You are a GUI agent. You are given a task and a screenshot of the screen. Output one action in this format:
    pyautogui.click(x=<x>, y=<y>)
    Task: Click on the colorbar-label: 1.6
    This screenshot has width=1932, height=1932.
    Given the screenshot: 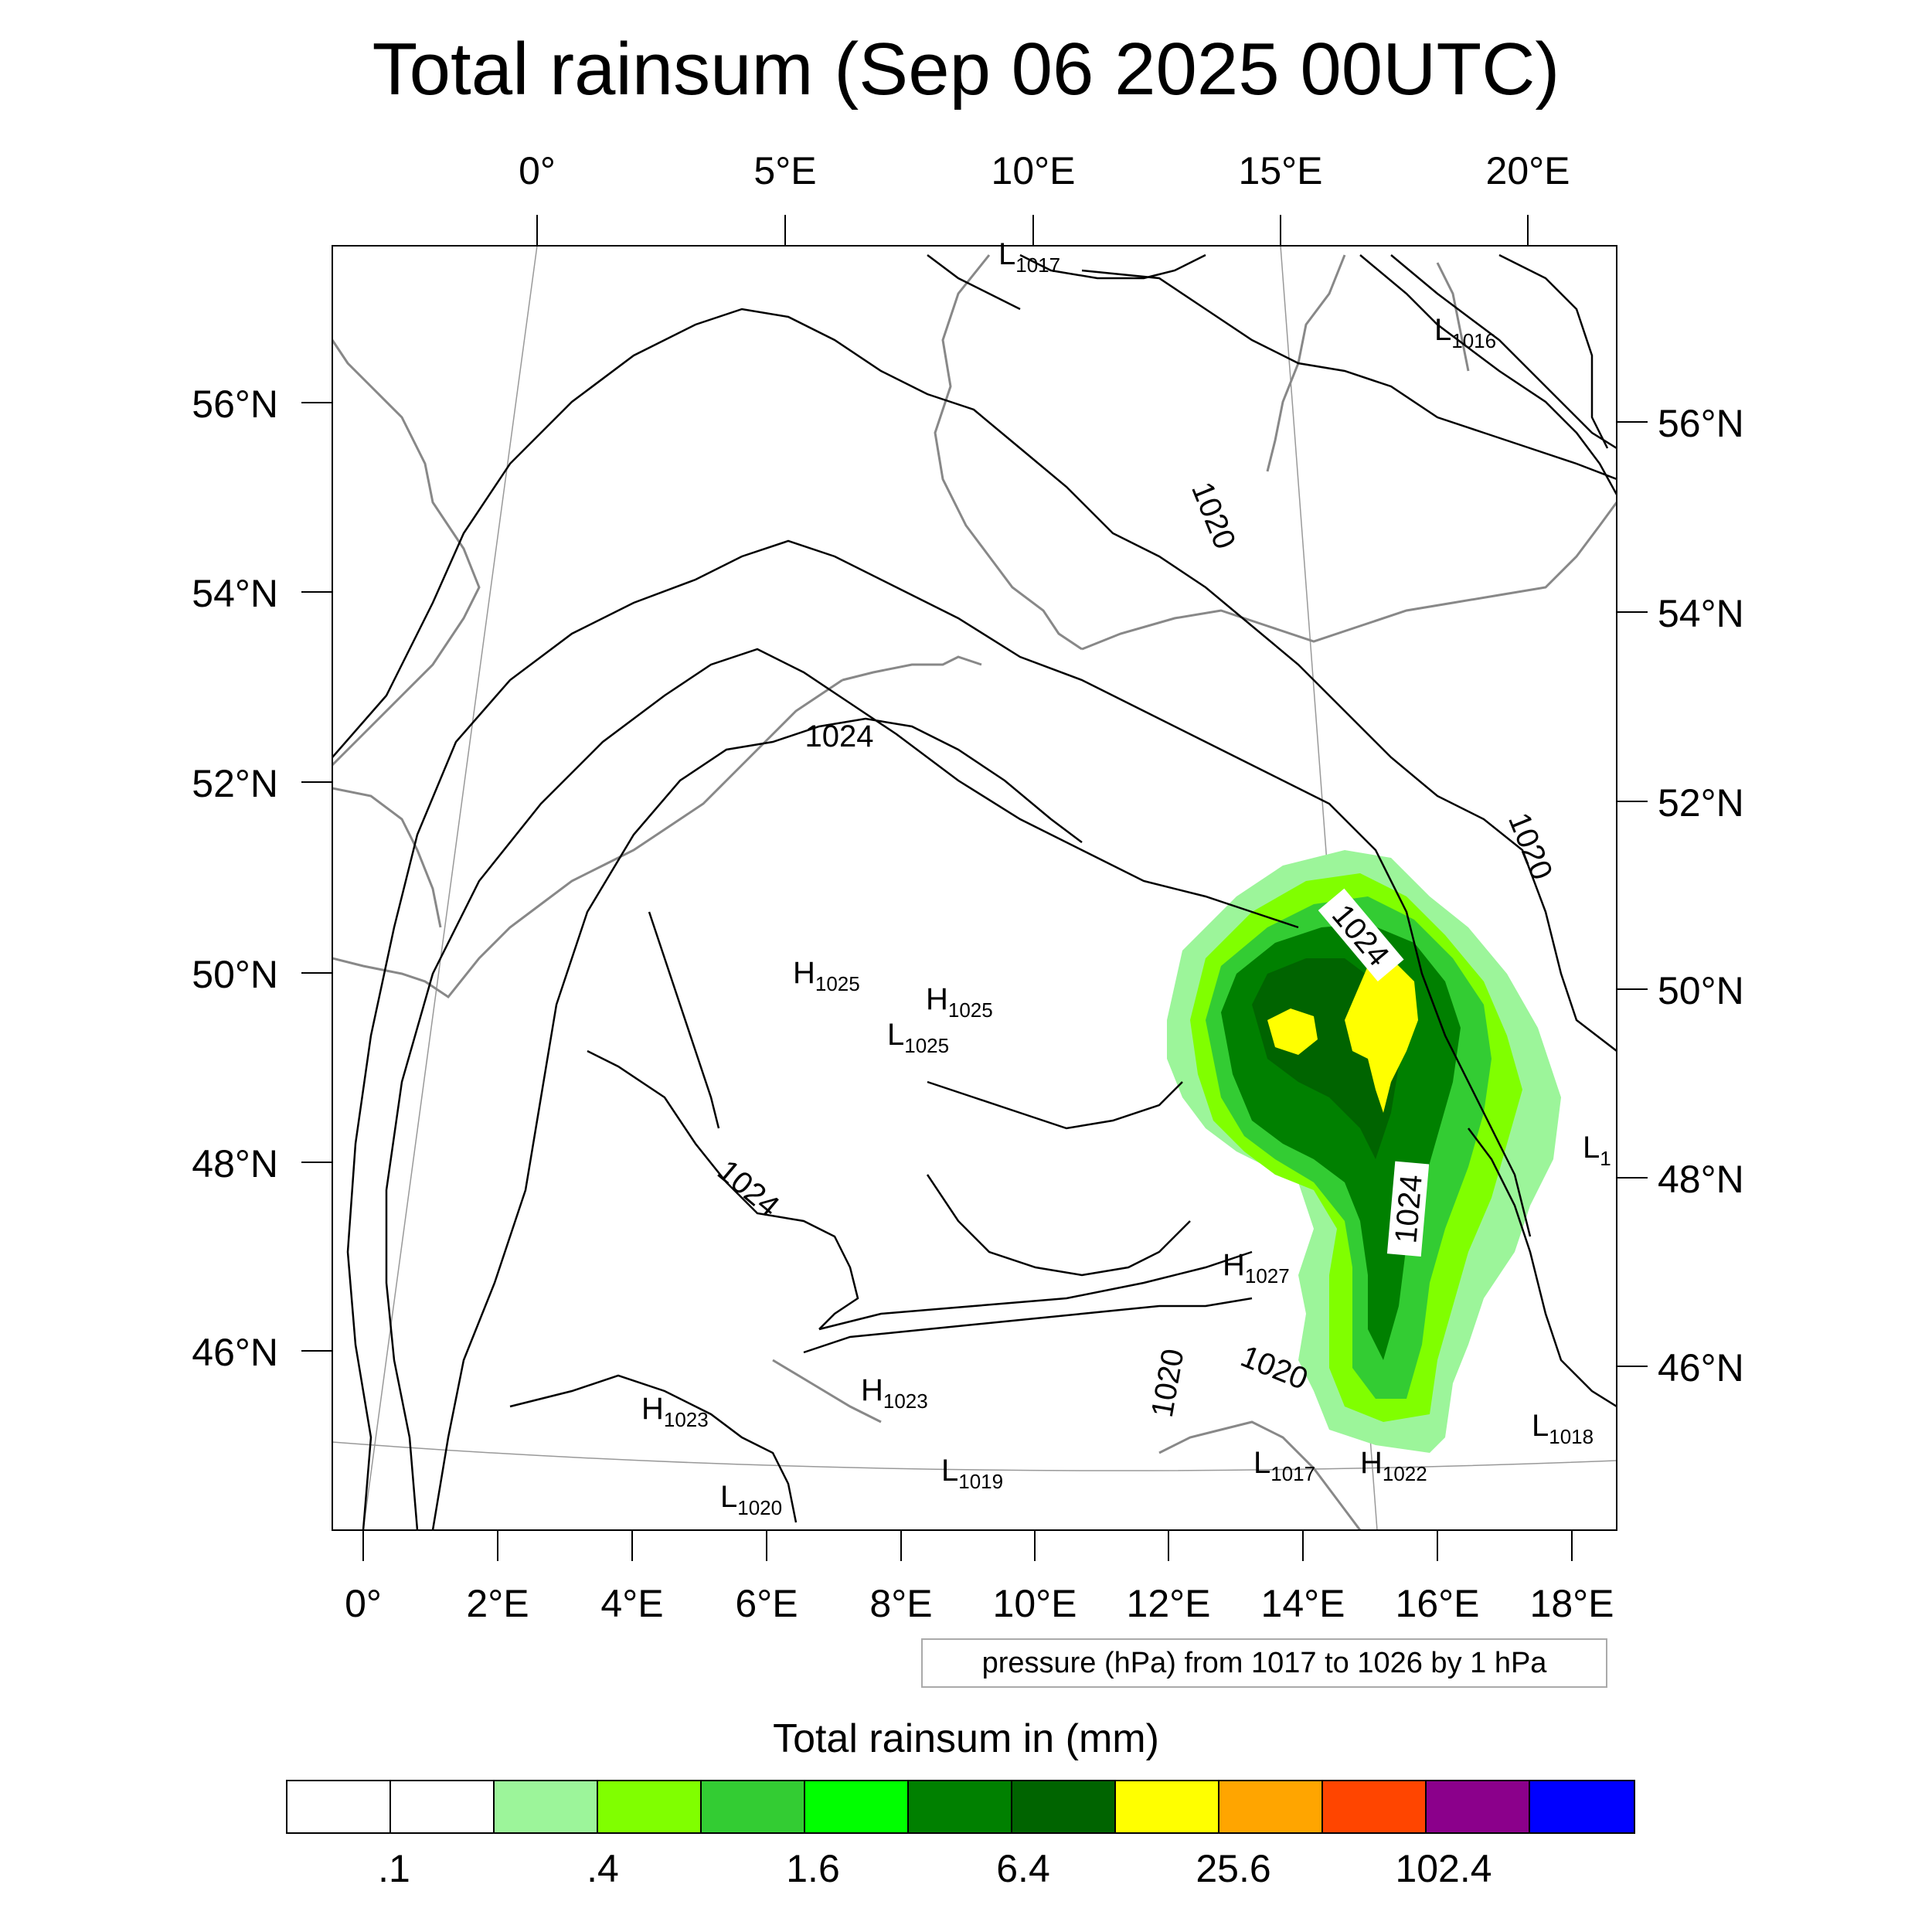 What is the action you would take?
    pyautogui.click(x=813, y=1869)
    